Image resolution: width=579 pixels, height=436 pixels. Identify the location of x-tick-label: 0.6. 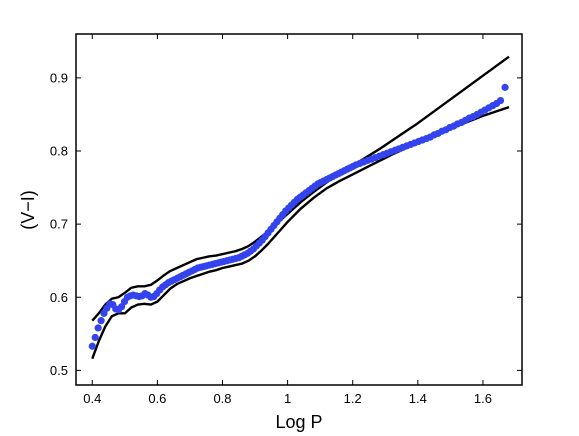
(157, 398).